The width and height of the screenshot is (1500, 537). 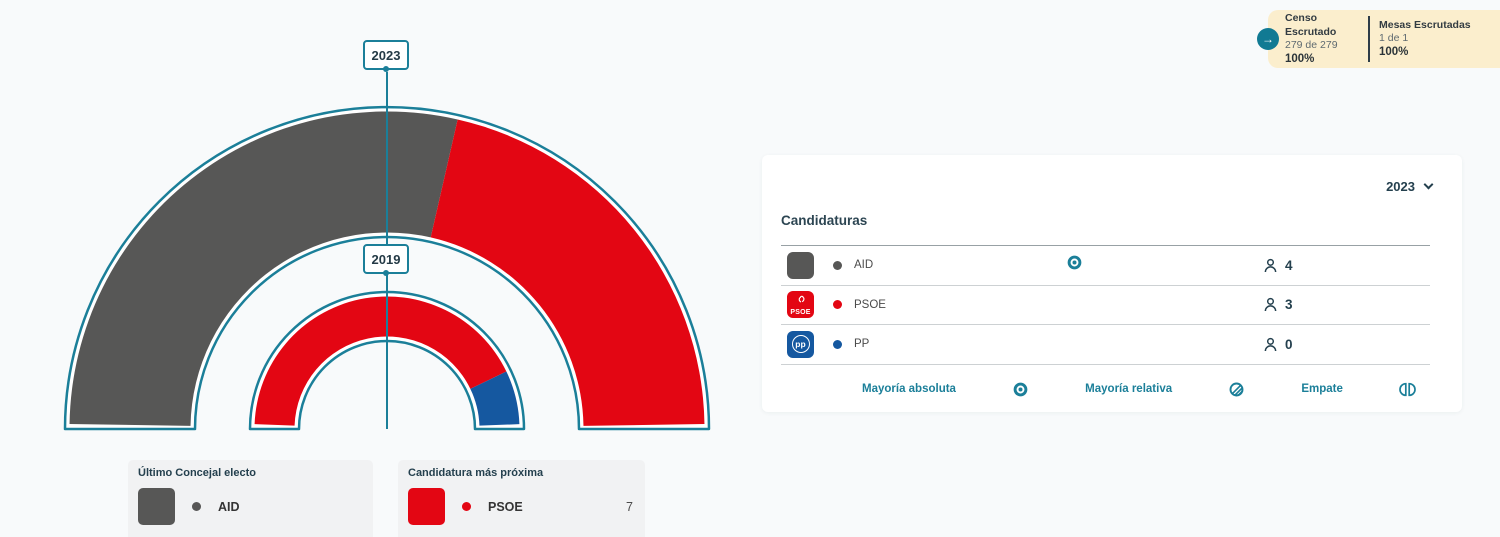 What do you see at coordinates (801, 299) in the screenshot?
I see `psoe-emblem-icon` at bounding box center [801, 299].